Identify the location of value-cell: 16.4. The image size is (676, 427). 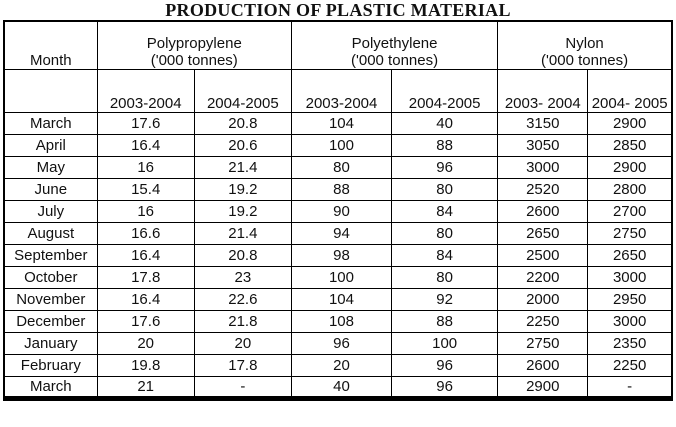
(145, 255).